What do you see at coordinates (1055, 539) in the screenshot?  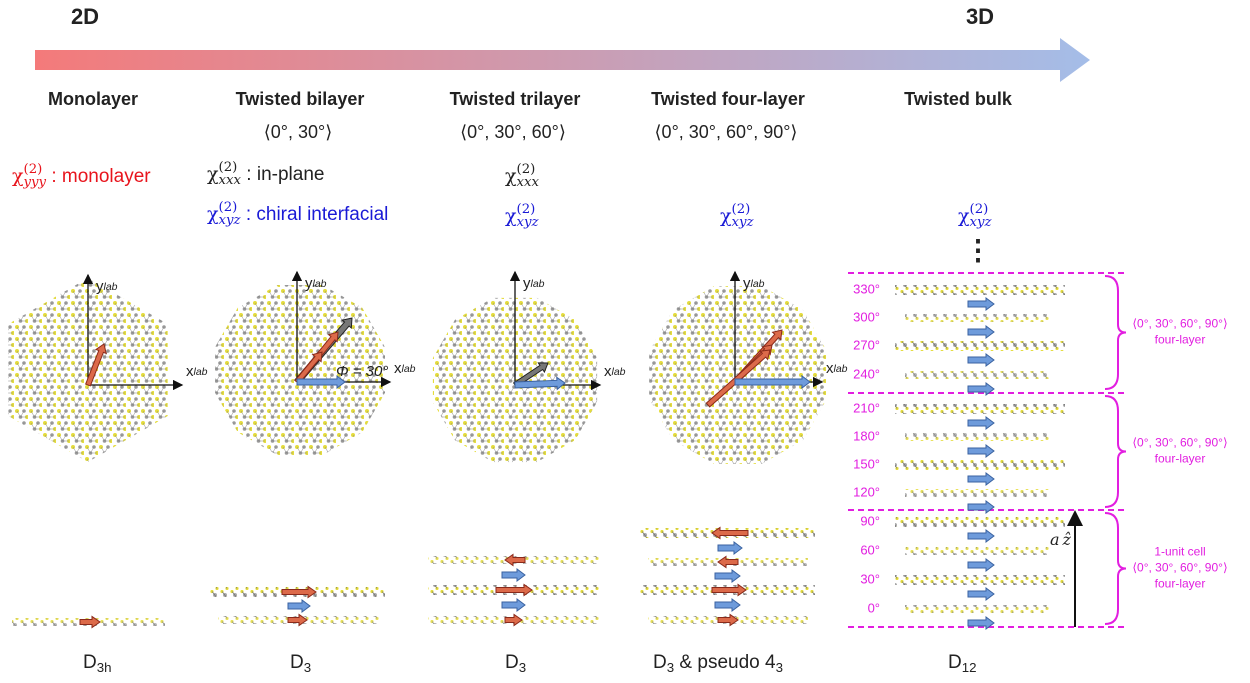 I see `text: a` at bounding box center [1055, 539].